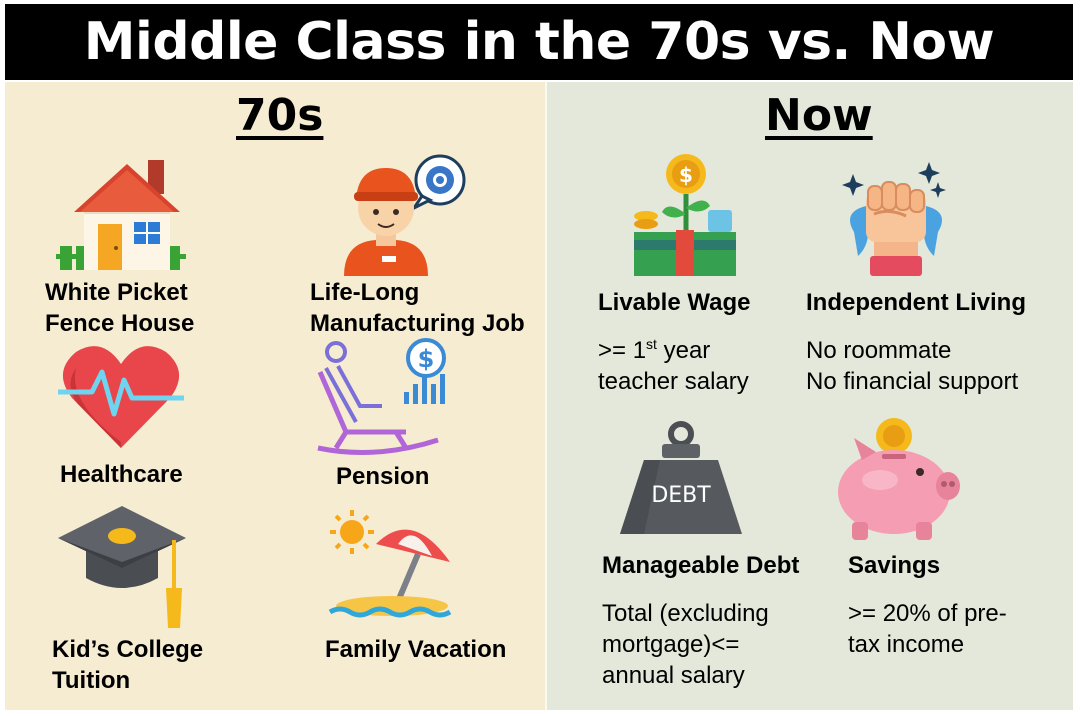 The height and width of the screenshot is (716, 1080). I want to click on label-tuition-line1: Kid’s College, so click(128, 649).